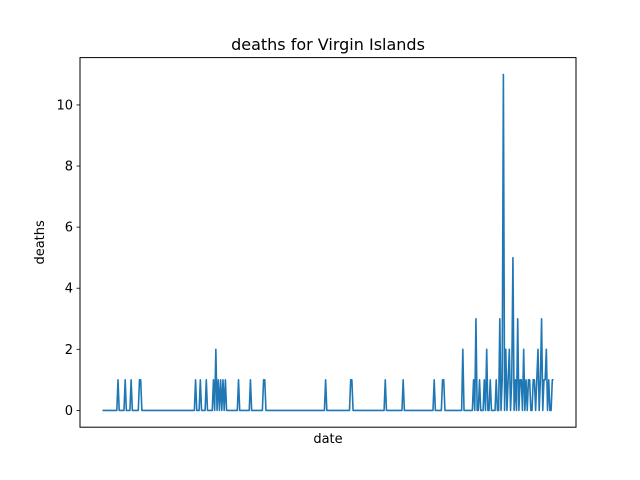  I want to click on chart-title: deaths for Virgin Islands, so click(328, 44).